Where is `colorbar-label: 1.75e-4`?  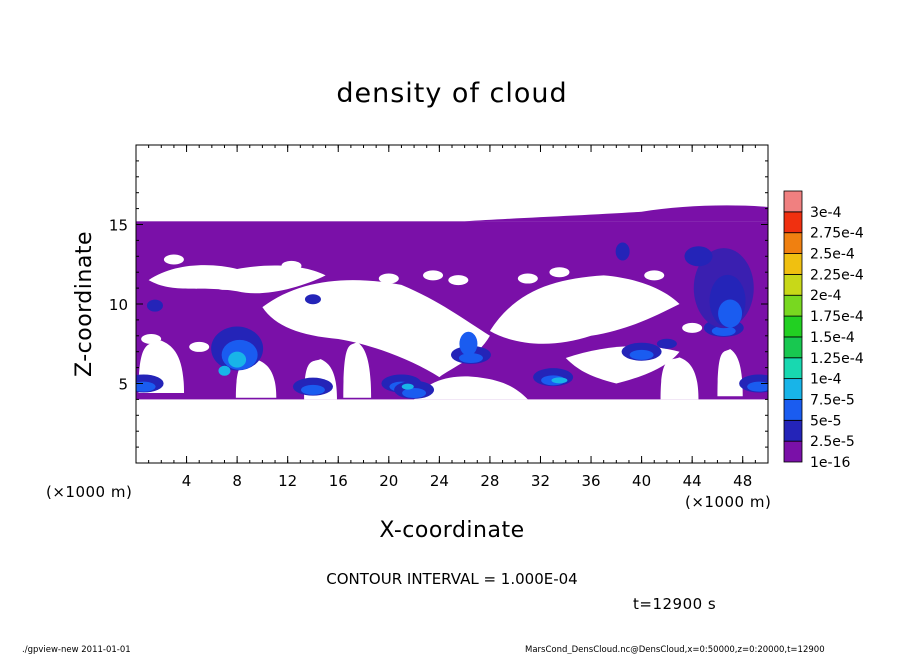 colorbar-label: 1.75e-4 is located at coordinates (837, 317).